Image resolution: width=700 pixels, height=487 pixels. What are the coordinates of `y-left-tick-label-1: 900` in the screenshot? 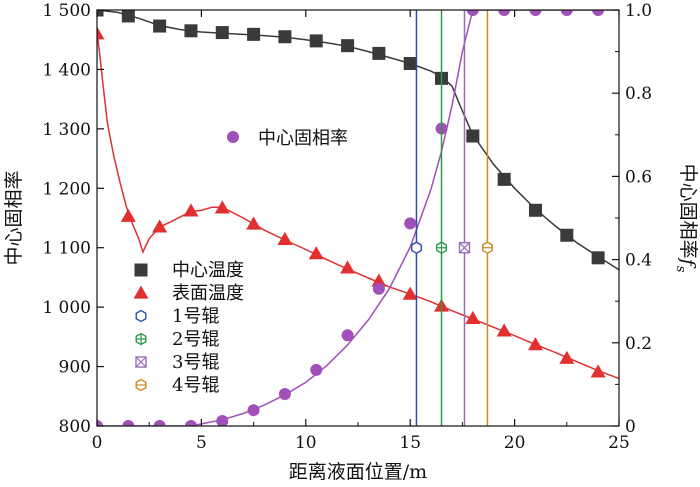 It's located at (75, 368).